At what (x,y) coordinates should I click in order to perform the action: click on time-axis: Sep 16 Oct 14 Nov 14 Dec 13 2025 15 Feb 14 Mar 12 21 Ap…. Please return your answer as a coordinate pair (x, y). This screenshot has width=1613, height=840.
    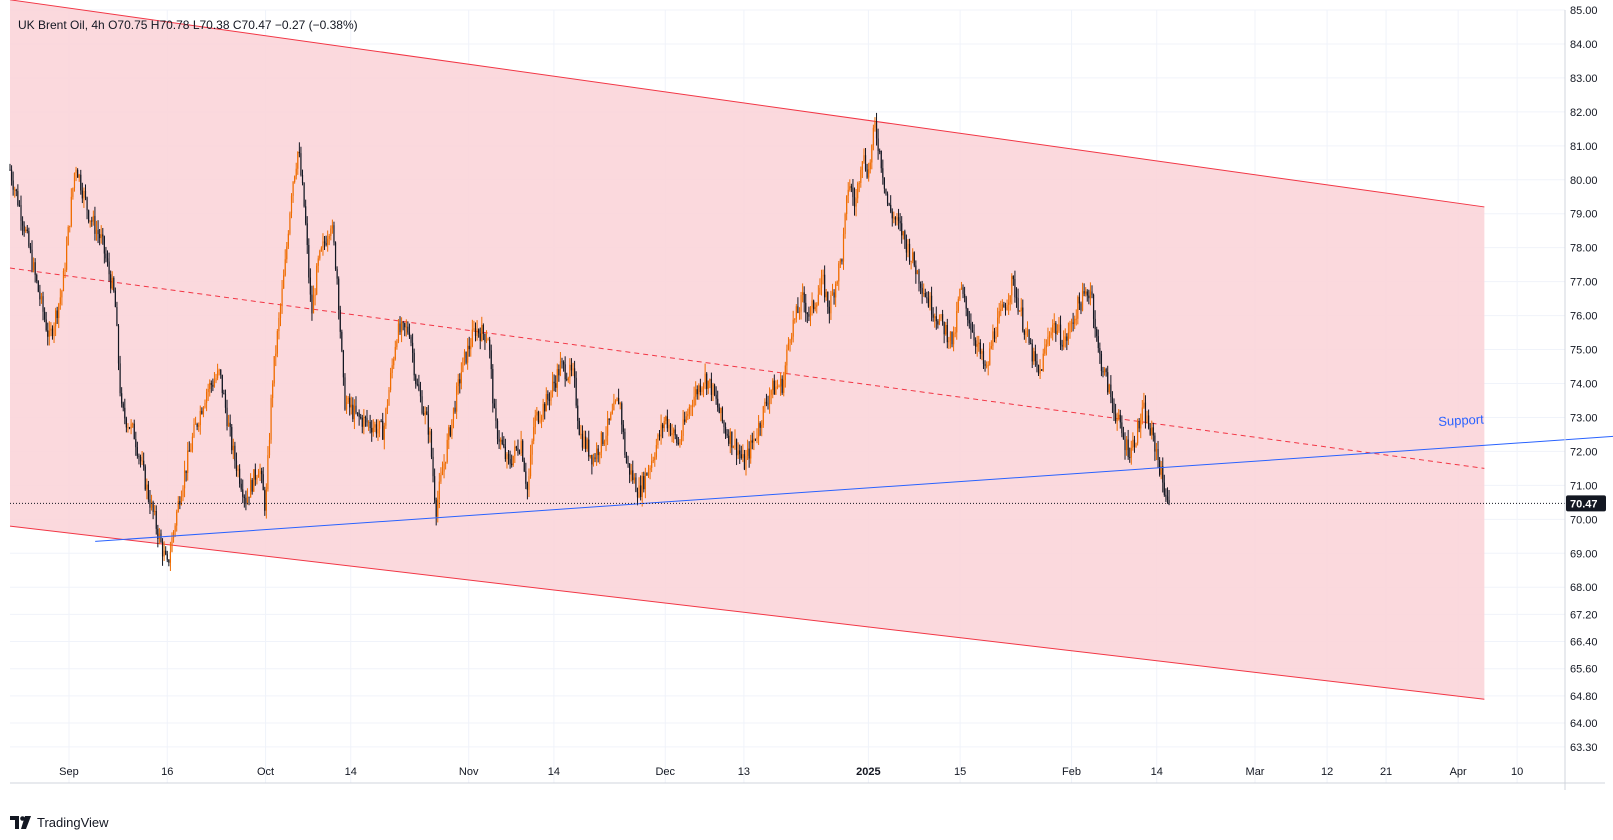
    Looking at the image, I should click on (791, 772).